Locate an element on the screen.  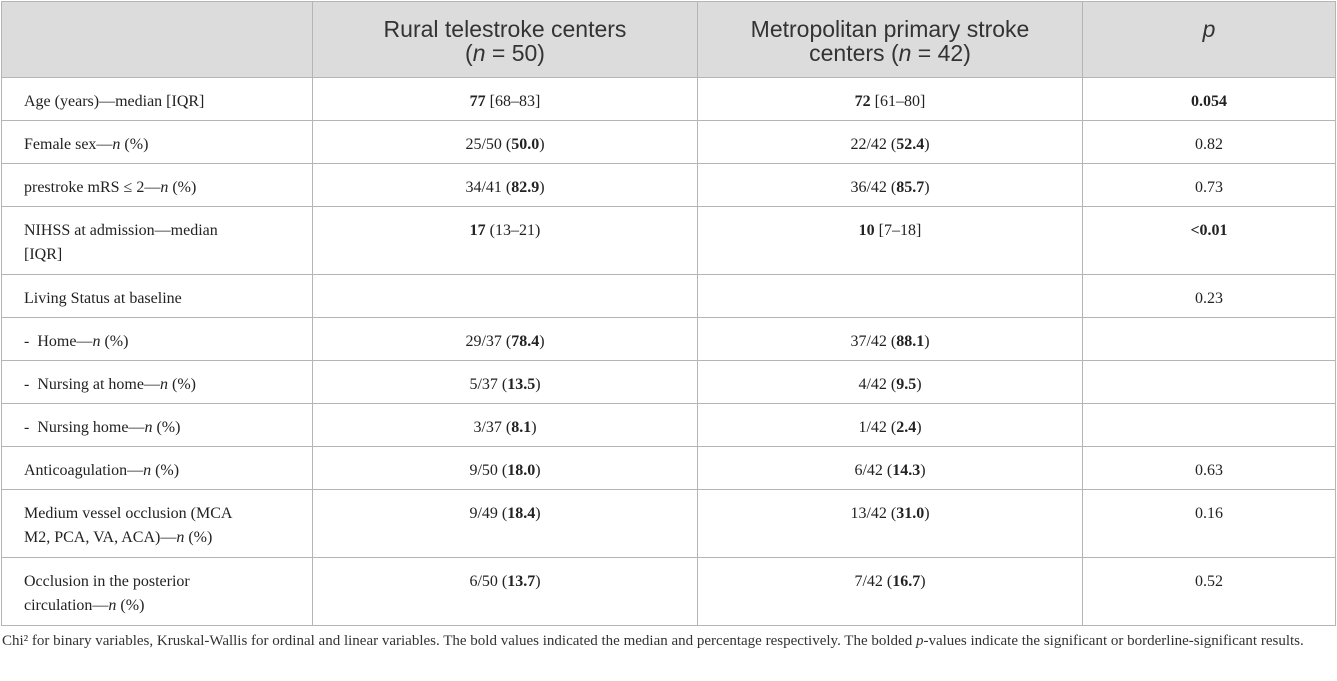
rural-value-count: 25/50 ( is located at coordinates (488, 144).